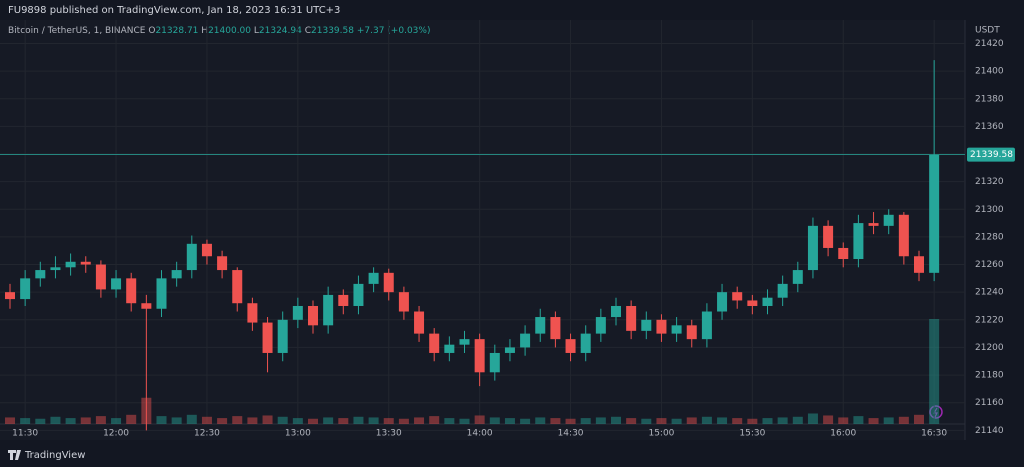 The height and width of the screenshot is (467, 1024). I want to click on y-tick-label: 21320, so click(989, 182).